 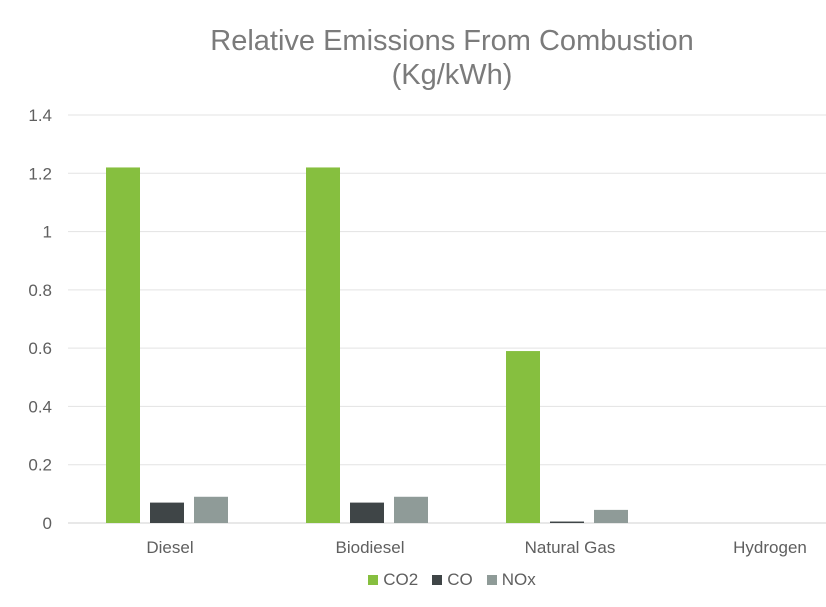 What do you see at coordinates (370, 547) in the screenshot?
I see `x-category-label: Biodiesel` at bounding box center [370, 547].